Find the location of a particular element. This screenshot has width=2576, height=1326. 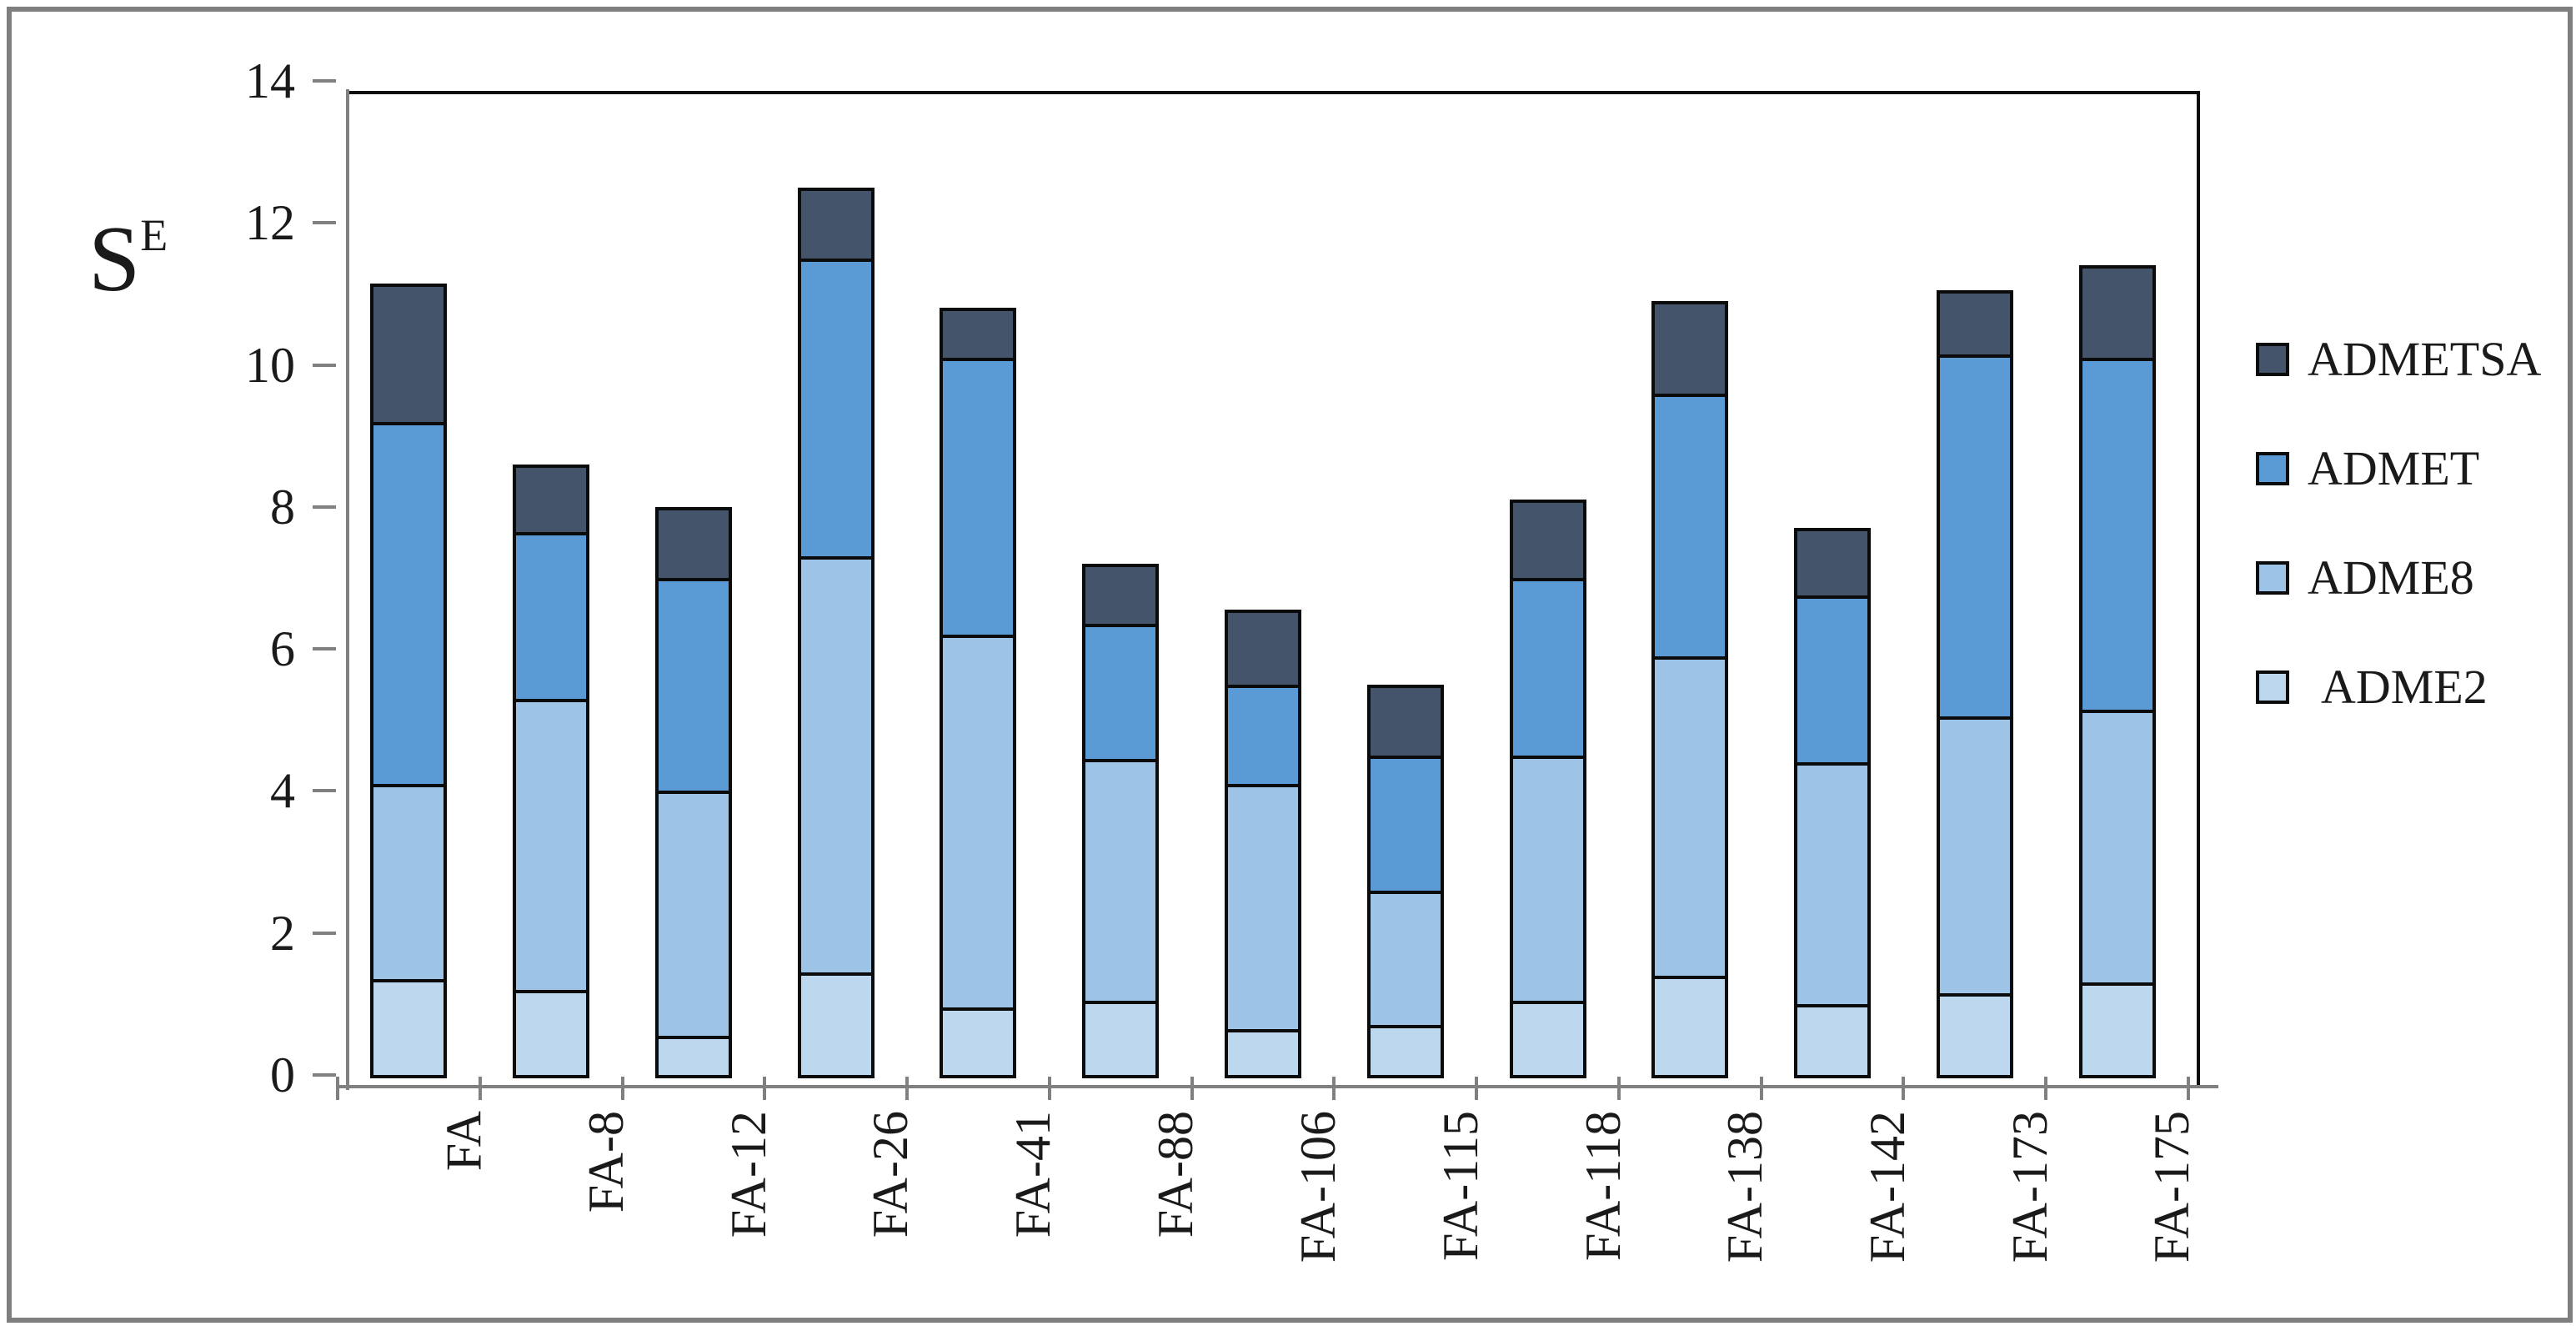

category-label-FA-173: FA-173 is located at coordinates (2029, 1187).